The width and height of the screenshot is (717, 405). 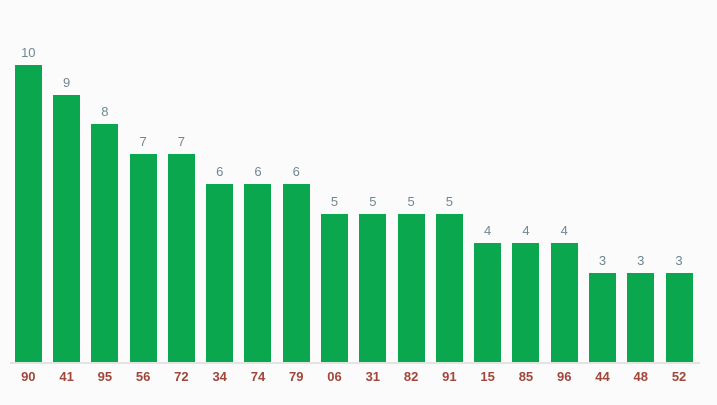 I want to click on x-axis-tick-label: 74, so click(x=258, y=376).